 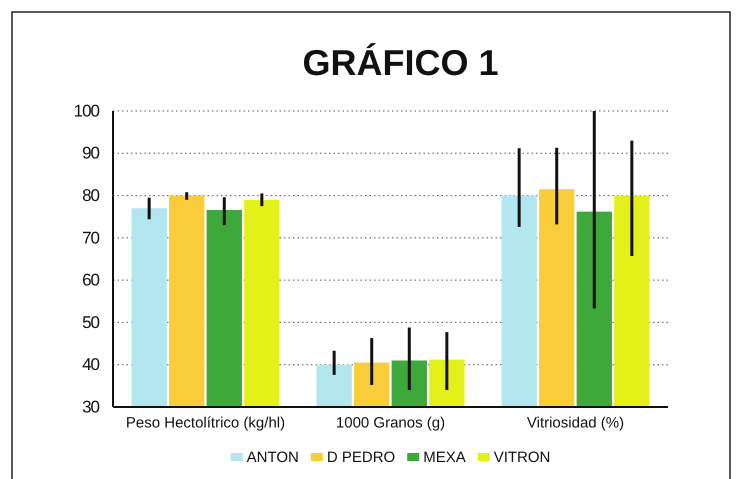 I want to click on x-tick-label: Vitriosidad (%), so click(x=575, y=423).